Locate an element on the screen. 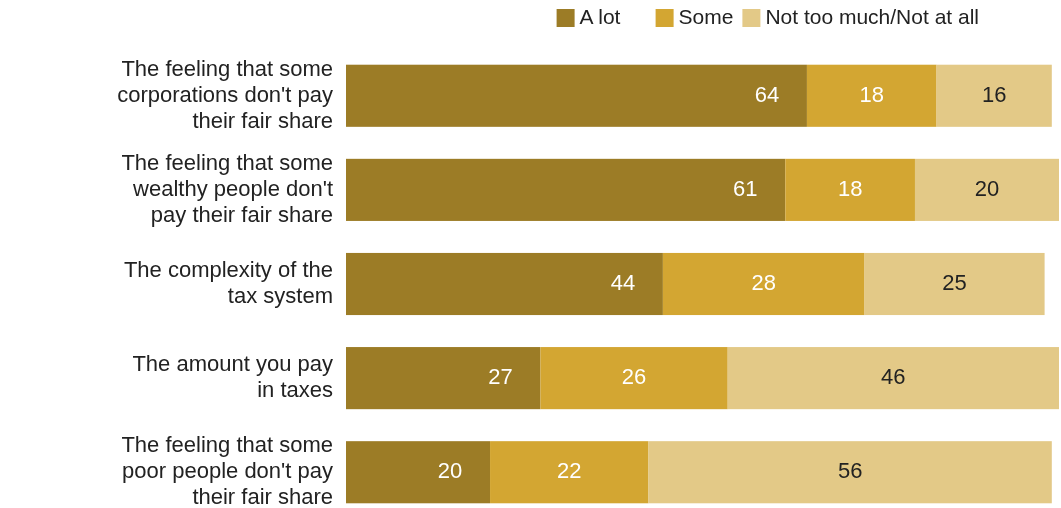 Image resolution: width=1061 pixels, height=508 pixels. y-tick-label: The feeling that some wealthy people don't pay their fair share is located at coordinates (227, 188).